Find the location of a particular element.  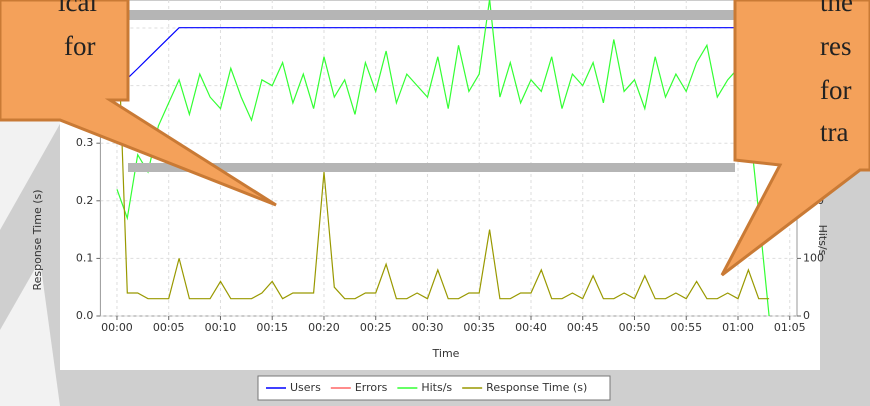

x-axis-label: Time is located at coordinates (446, 353).